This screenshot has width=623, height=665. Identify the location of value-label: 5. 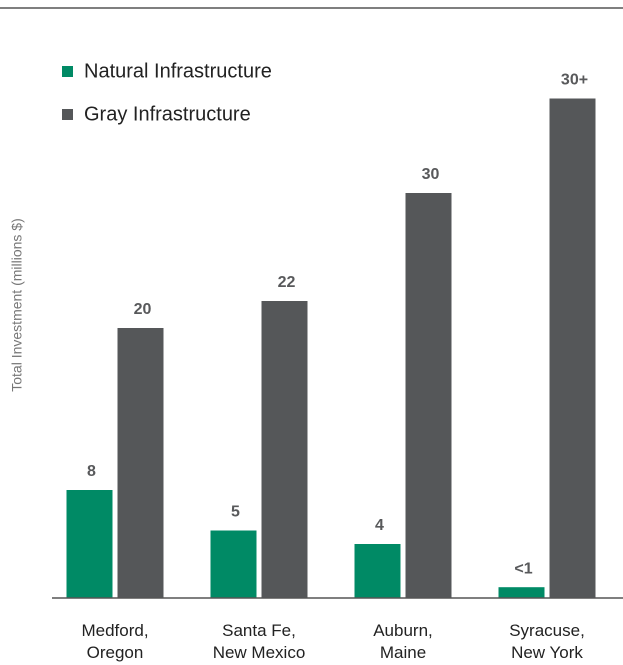
(235, 512).